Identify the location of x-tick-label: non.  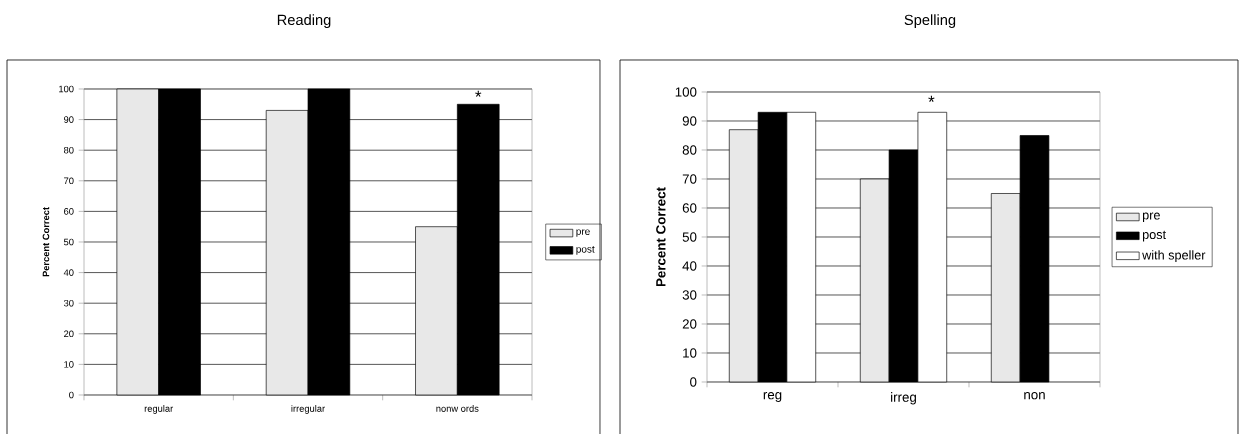
(1034, 396).